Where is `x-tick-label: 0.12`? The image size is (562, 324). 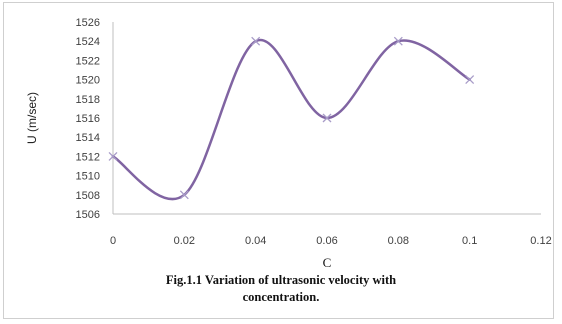 x-tick-label: 0.12 is located at coordinates (540, 241).